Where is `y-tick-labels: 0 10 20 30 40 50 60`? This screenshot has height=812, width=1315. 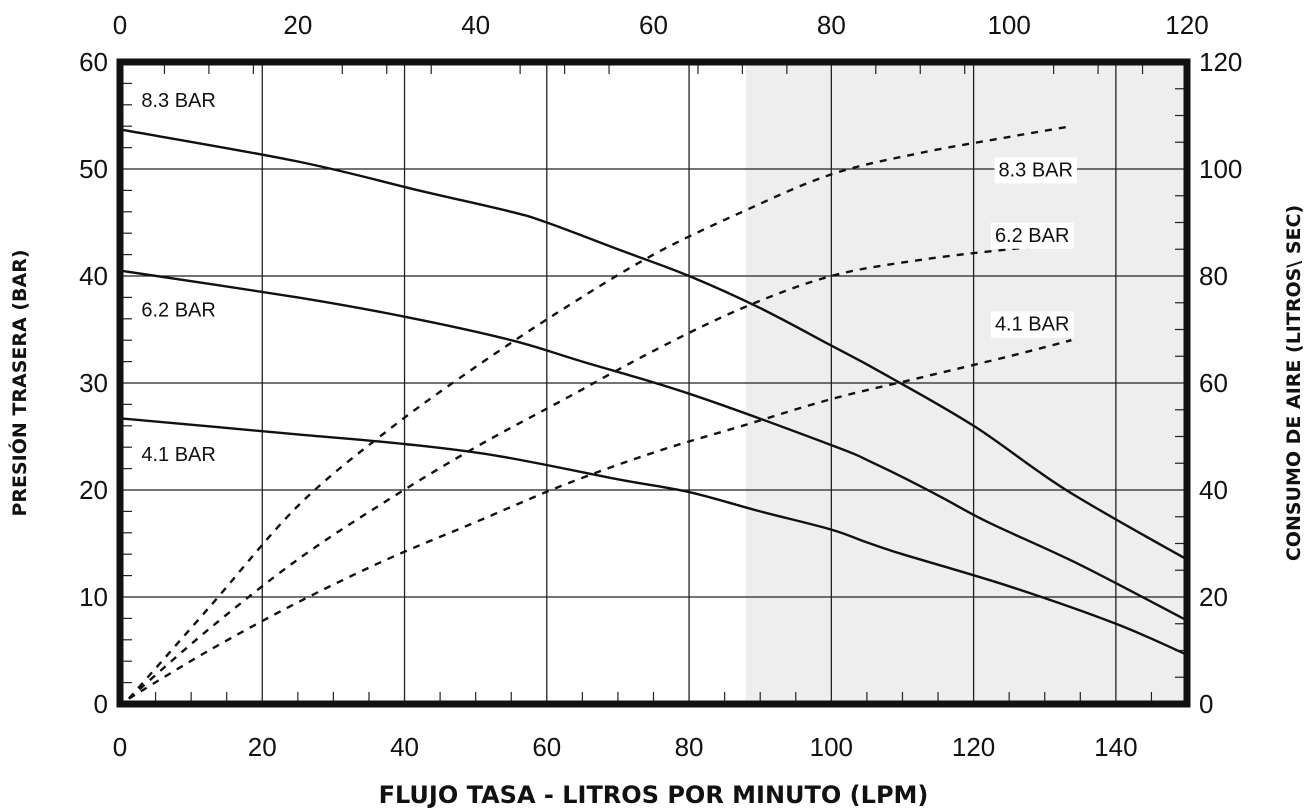 y-tick-labels: 0 10 20 30 40 50 60 is located at coordinates (93, 383).